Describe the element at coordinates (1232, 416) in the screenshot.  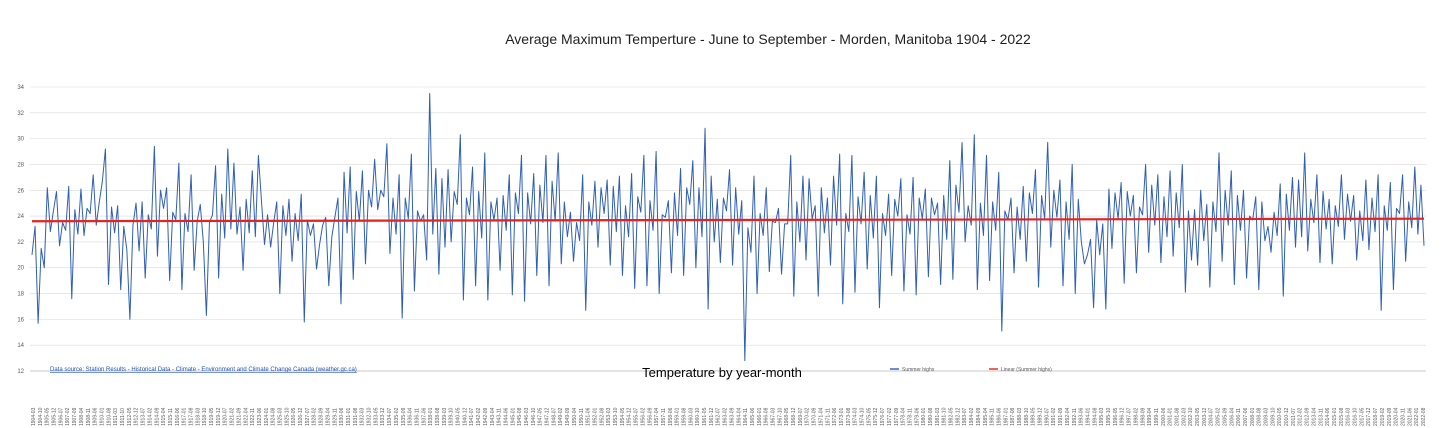
I see `x-tick-label: 2006-04` at that location.